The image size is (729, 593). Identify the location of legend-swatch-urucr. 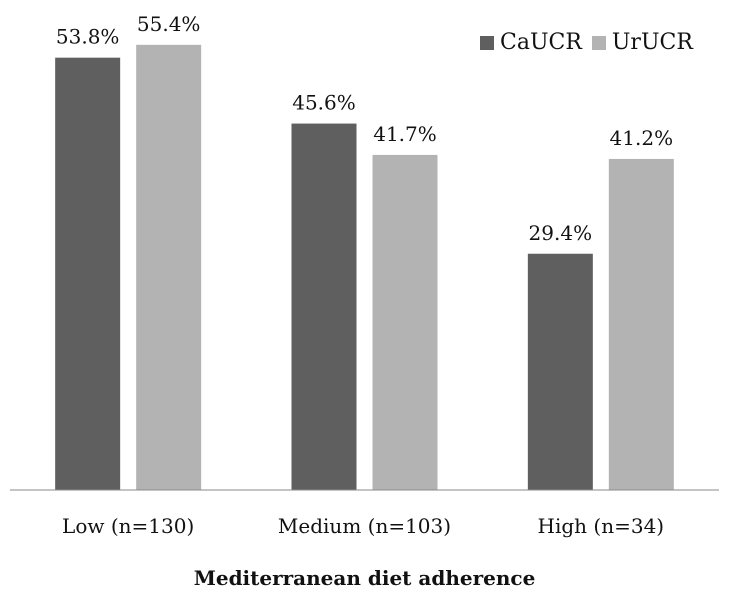
(598, 42).